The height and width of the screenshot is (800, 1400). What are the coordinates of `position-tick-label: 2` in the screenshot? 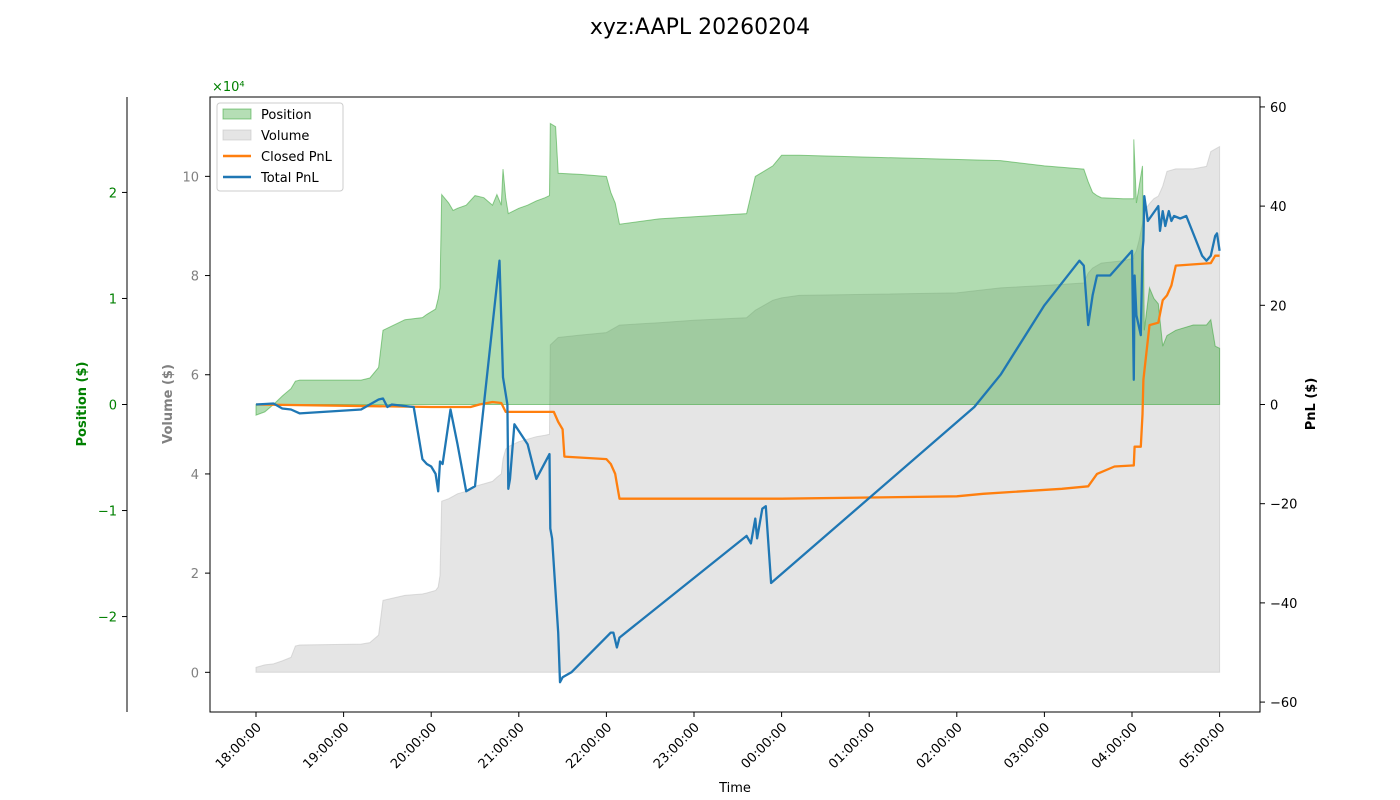 It's located at (113, 193).